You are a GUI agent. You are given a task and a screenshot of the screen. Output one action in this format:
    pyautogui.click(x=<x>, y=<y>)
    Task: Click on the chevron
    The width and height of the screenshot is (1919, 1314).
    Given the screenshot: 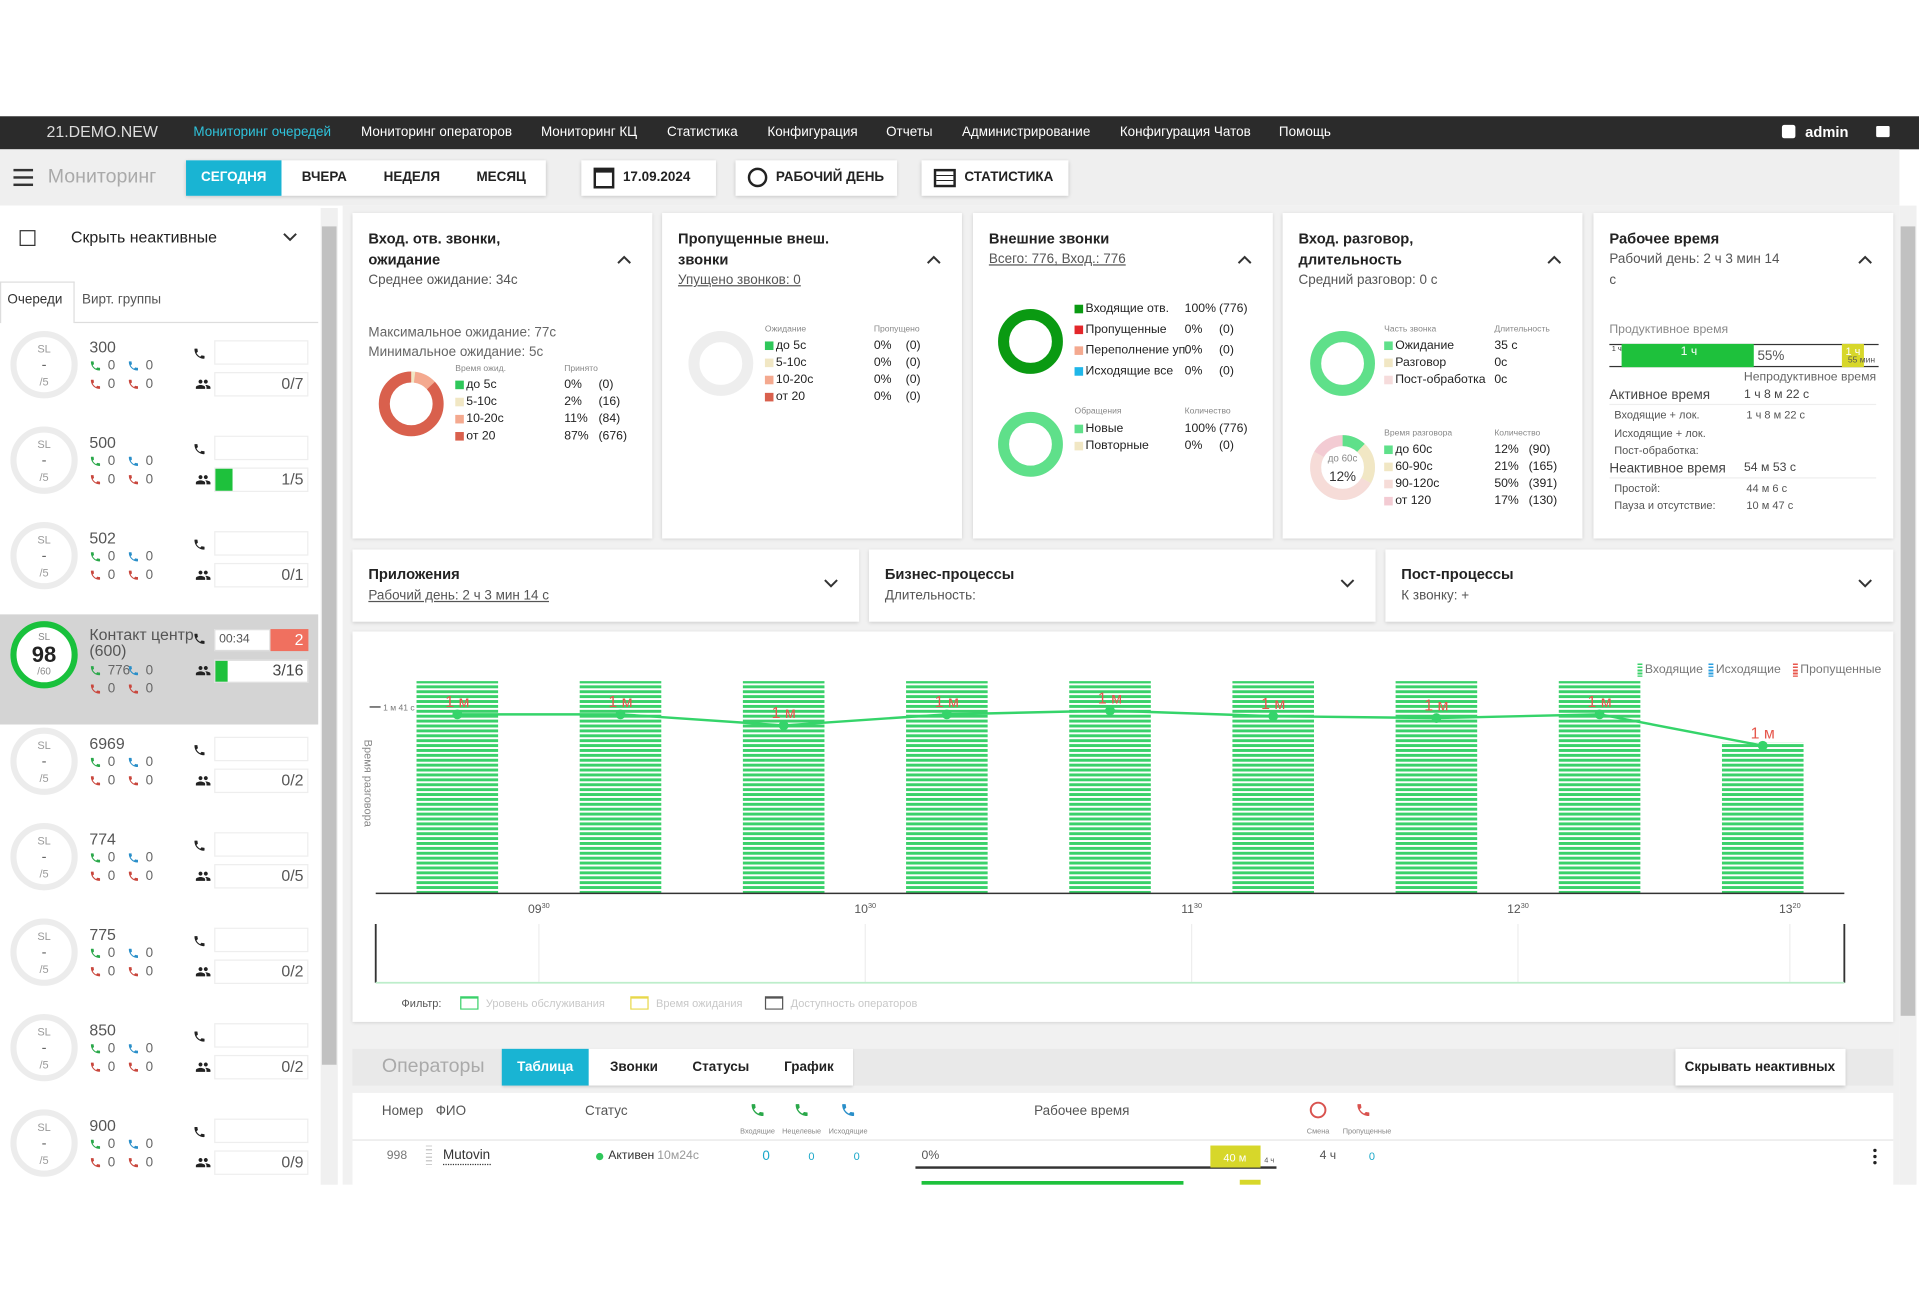 What is the action you would take?
    pyautogui.click(x=290, y=237)
    